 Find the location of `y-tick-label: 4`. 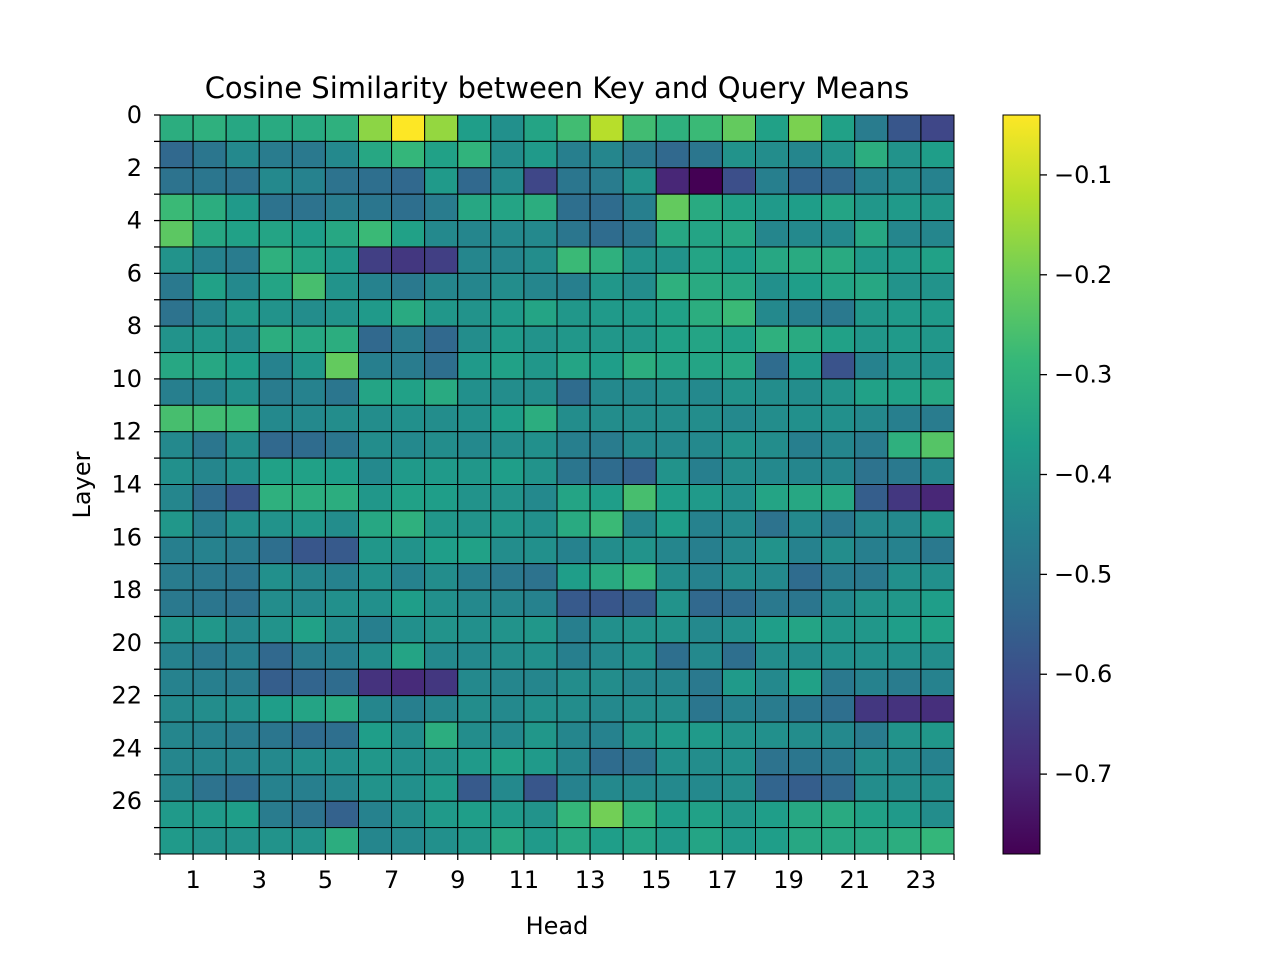

y-tick-label: 4 is located at coordinates (134, 221).